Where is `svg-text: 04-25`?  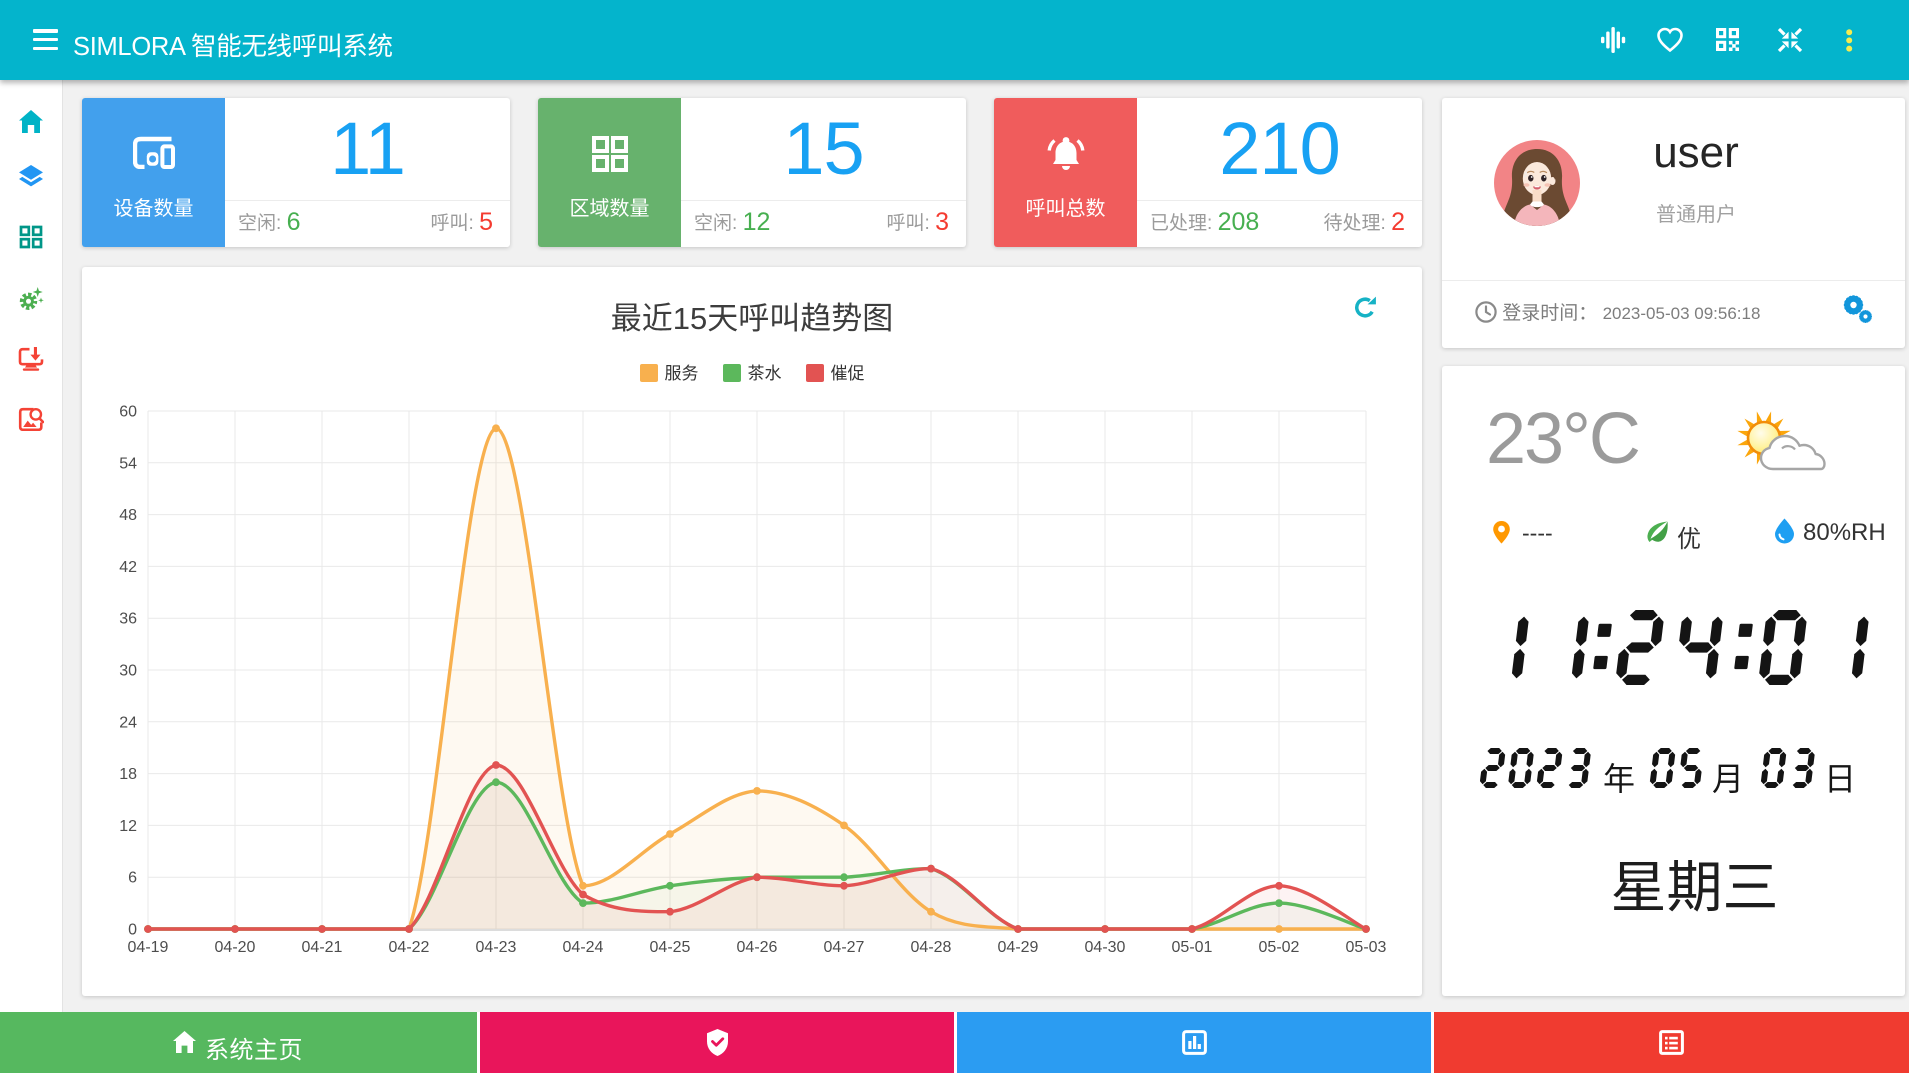 svg-text: 04-25 is located at coordinates (670, 947).